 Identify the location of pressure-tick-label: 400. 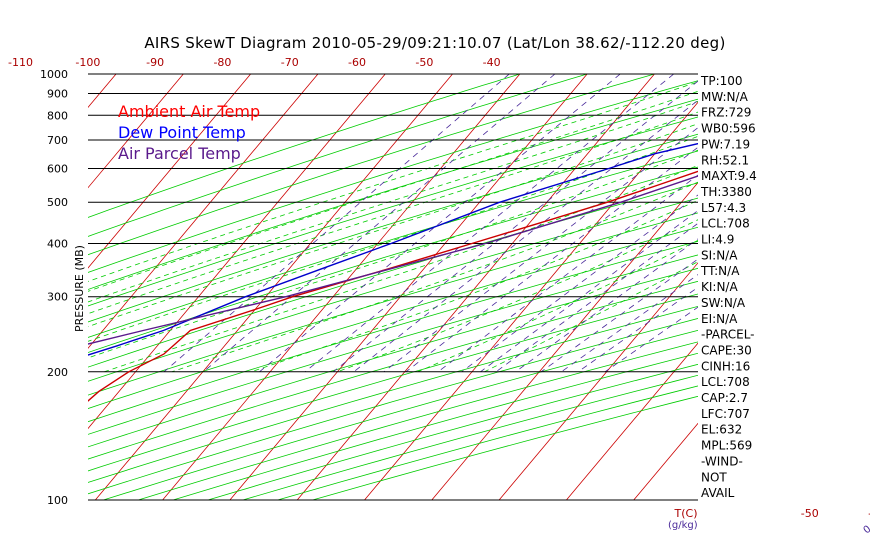
(57, 244).